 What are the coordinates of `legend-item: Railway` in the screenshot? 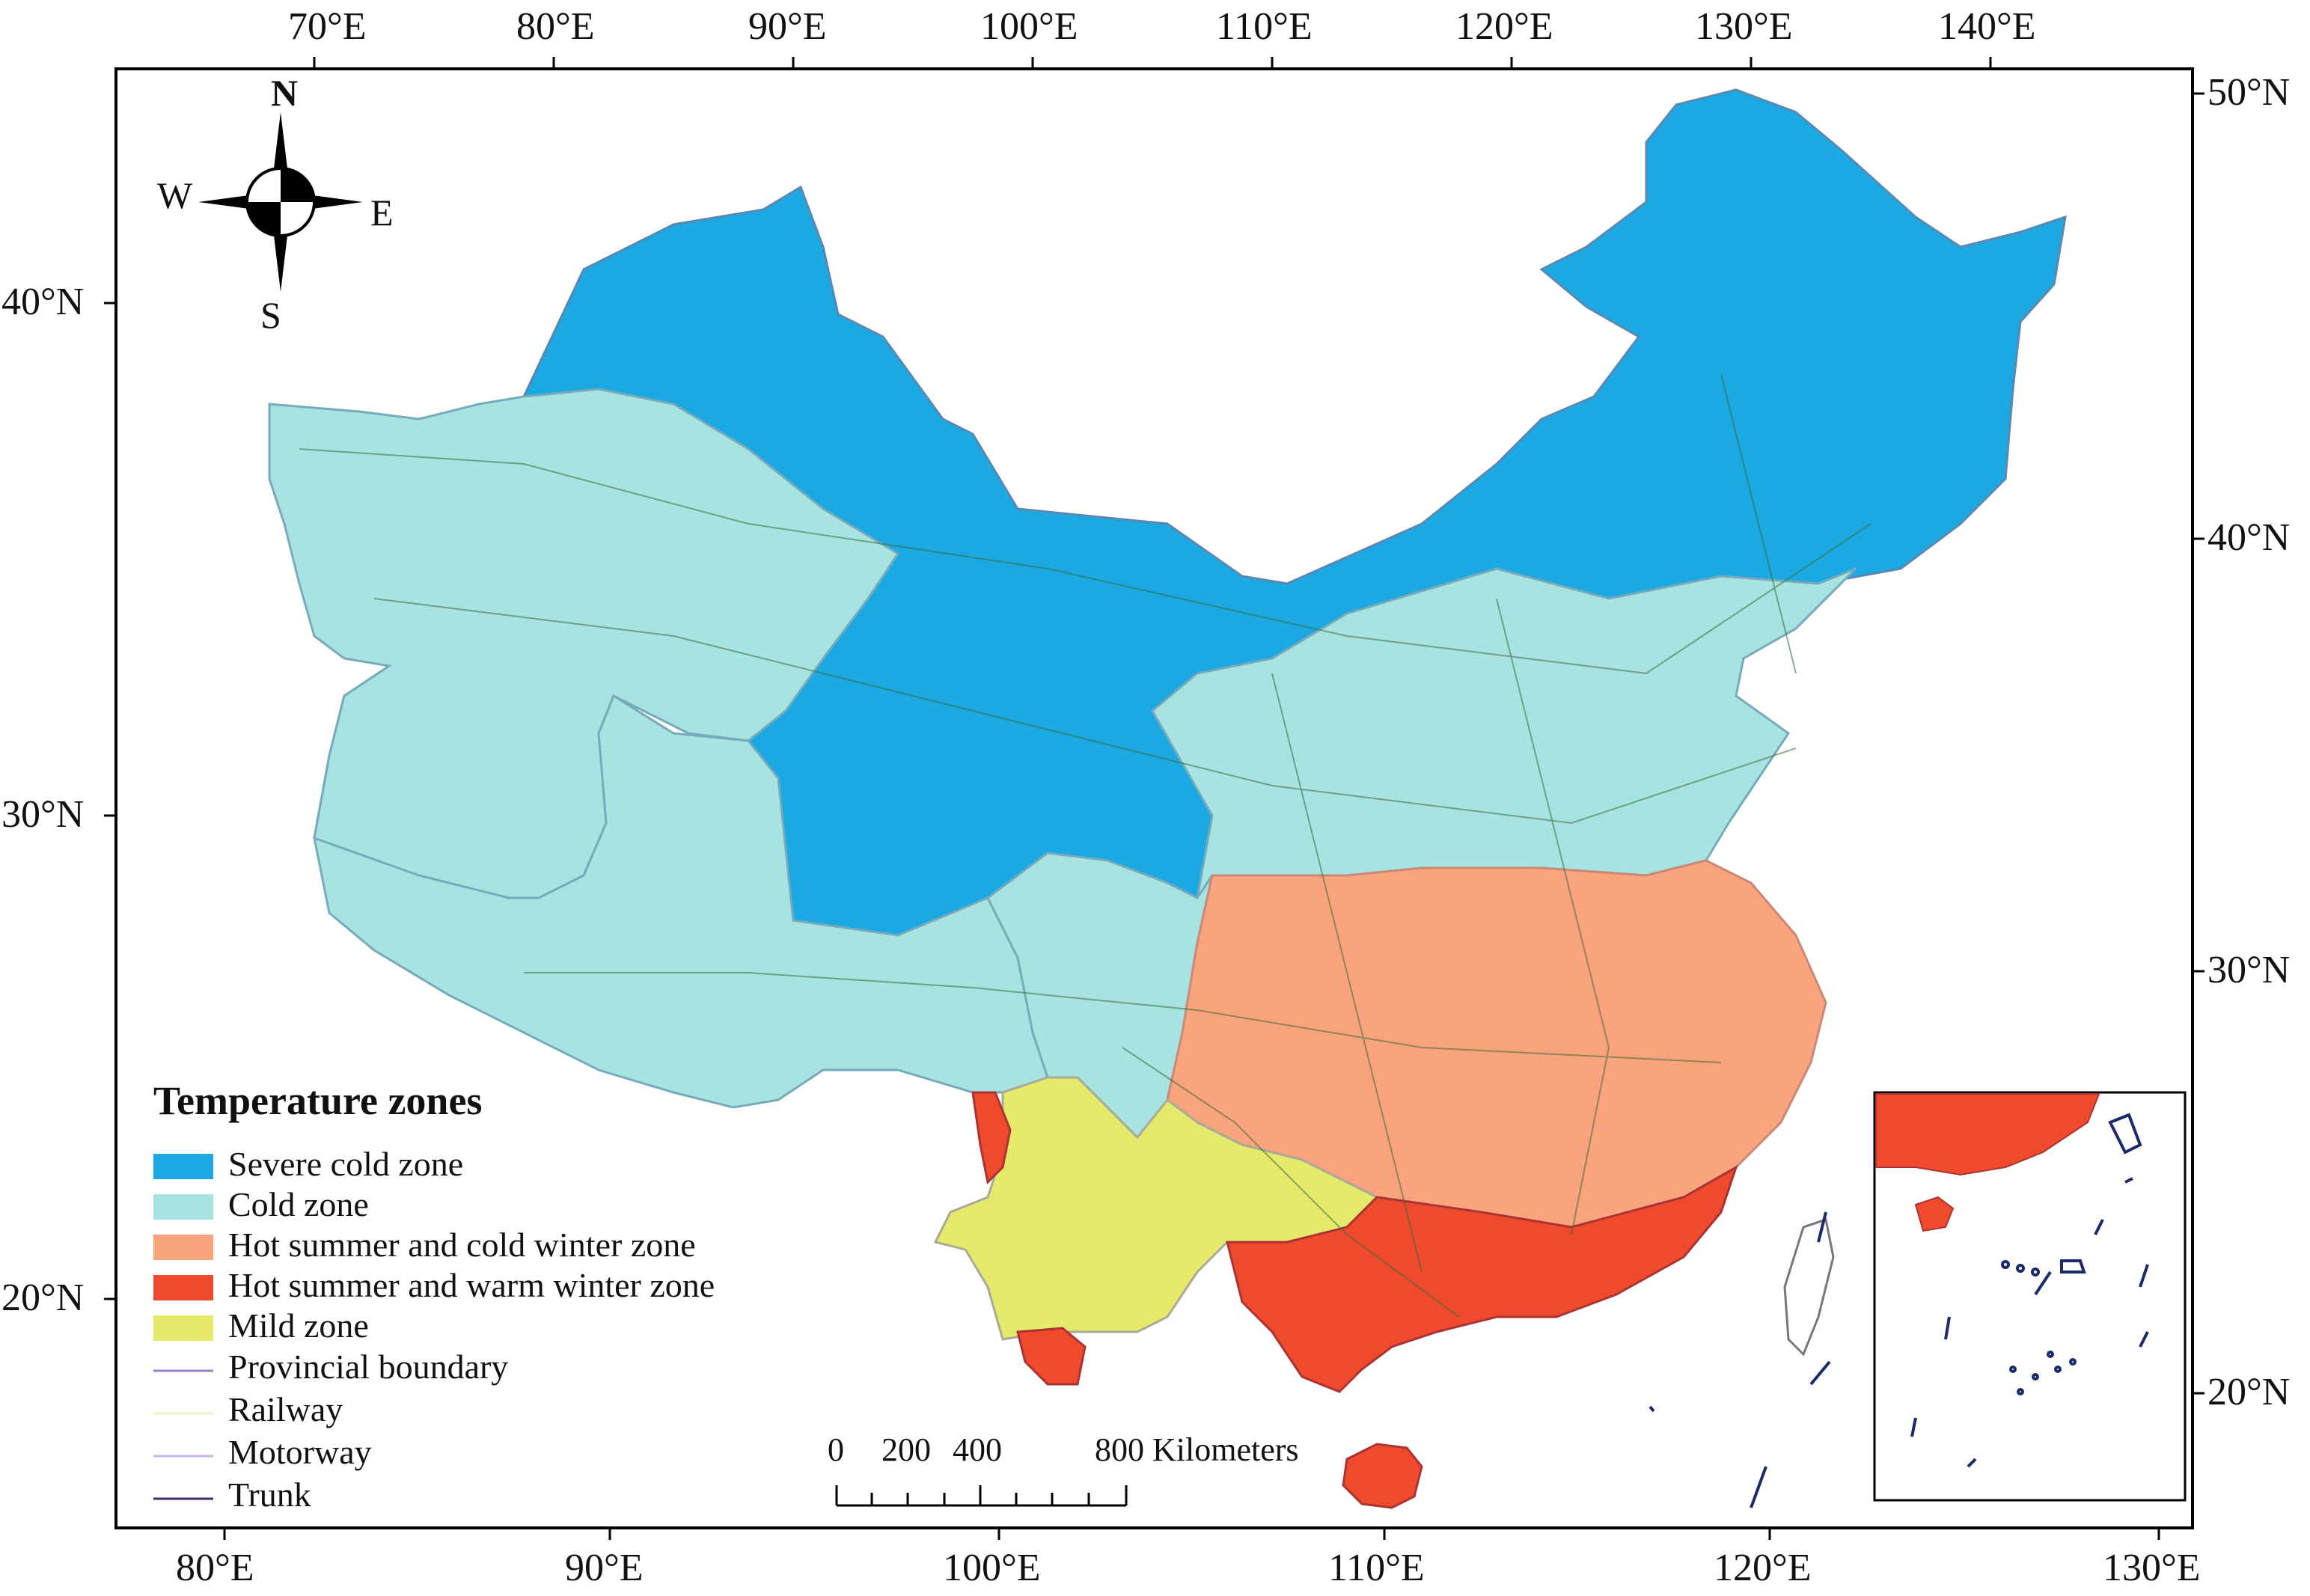 It's located at (286, 1409).